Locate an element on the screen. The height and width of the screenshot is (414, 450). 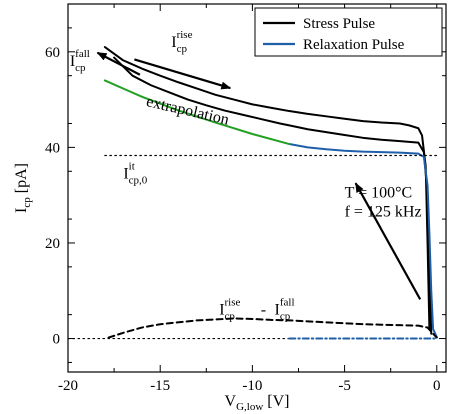
arrow-icp-fall-icon is located at coordinates (118, 63).